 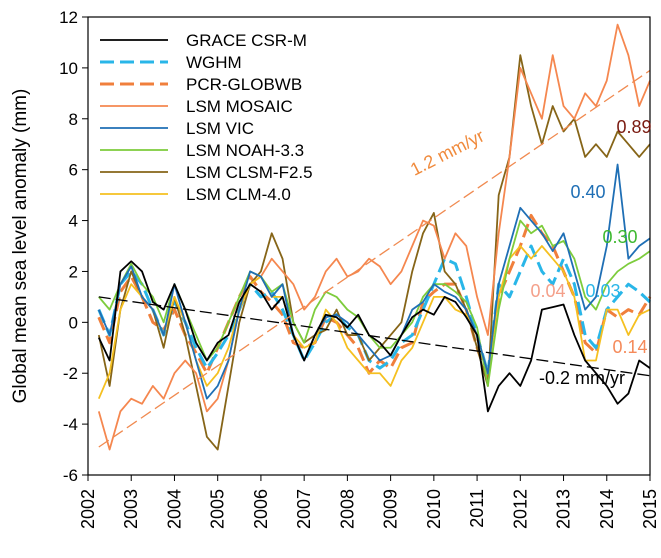 I want to click on annotation: 0.03, so click(x=602, y=291).